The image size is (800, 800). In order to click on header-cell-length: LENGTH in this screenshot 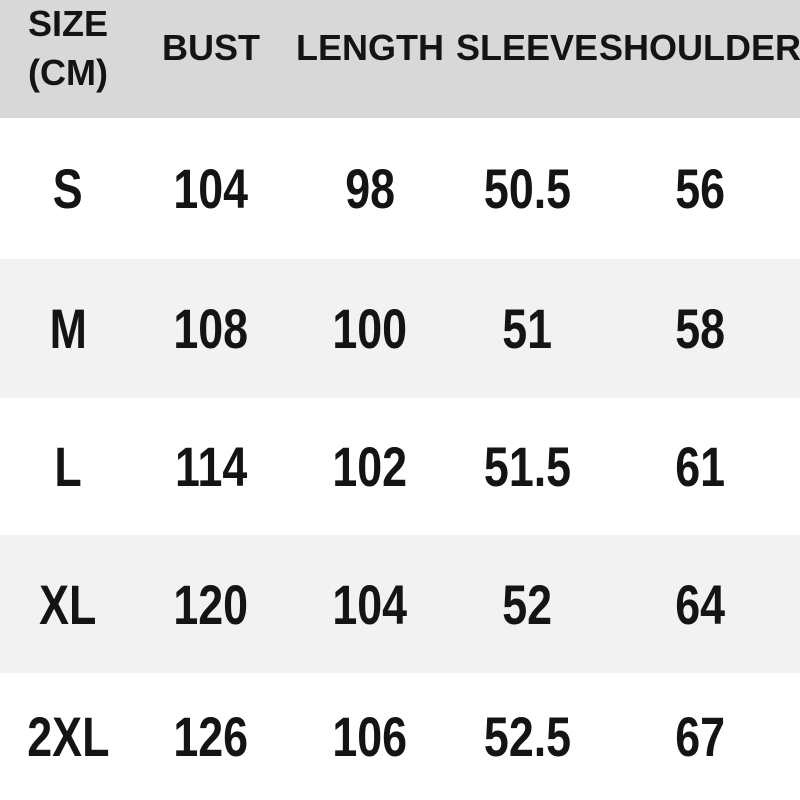, I will do `click(370, 59)`.